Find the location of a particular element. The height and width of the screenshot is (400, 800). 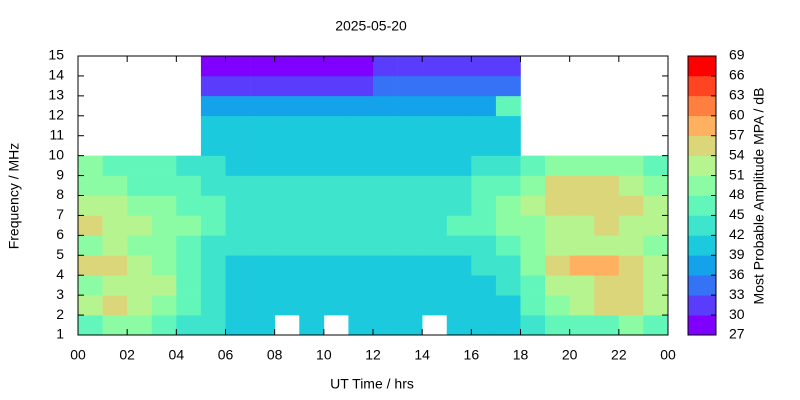

chart-title: 2025-05-20 is located at coordinates (371, 26).